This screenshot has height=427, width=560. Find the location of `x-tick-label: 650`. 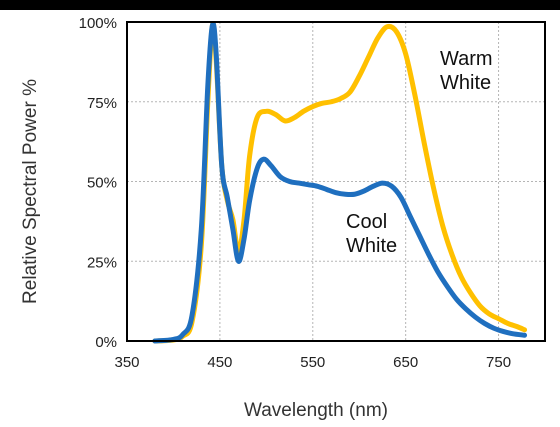

x-tick-label: 650 is located at coordinates (405, 362).